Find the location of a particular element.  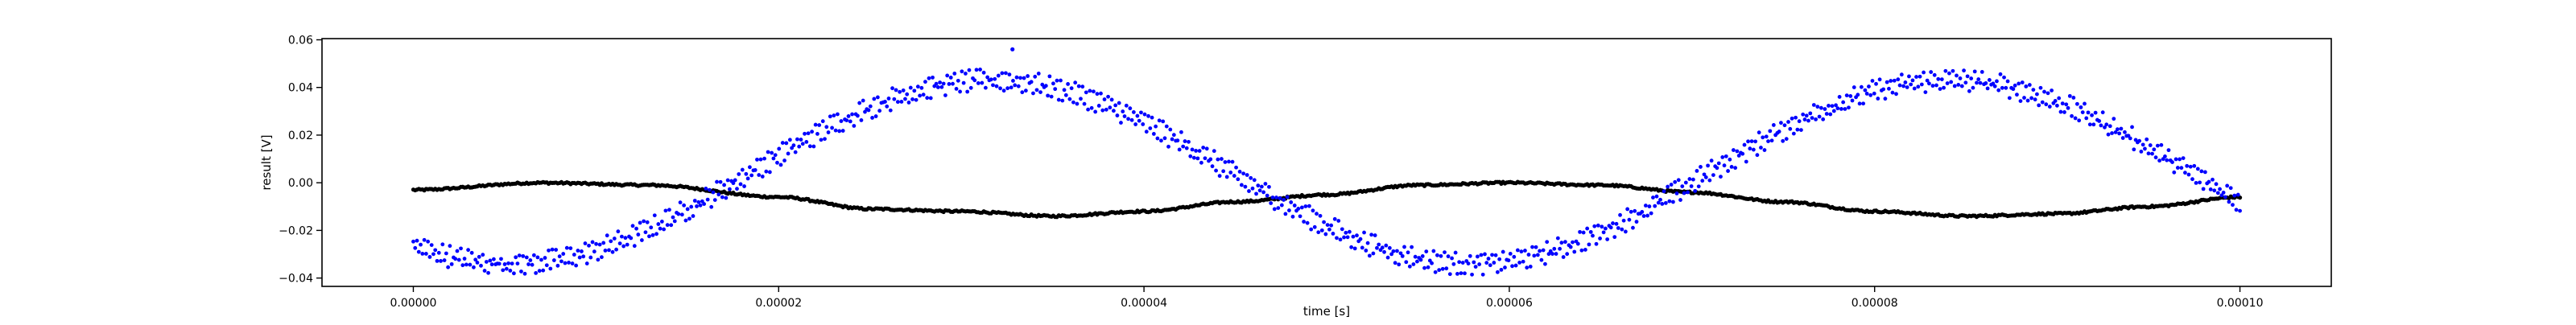

x-tick-label: 0.00000 is located at coordinates (413, 303).